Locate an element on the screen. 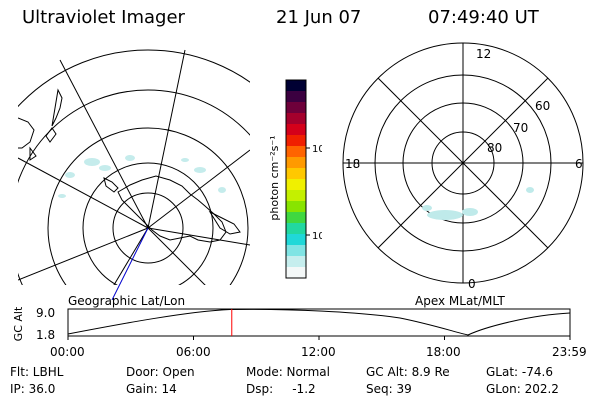 This screenshot has width=600, height=400. filter-value: Flt: LBHL is located at coordinates (37, 372).